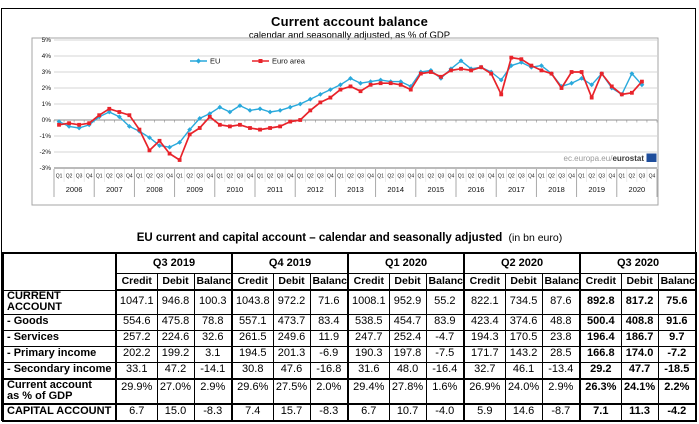  I want to click on table-cell: 201.3, so click(291, 354).